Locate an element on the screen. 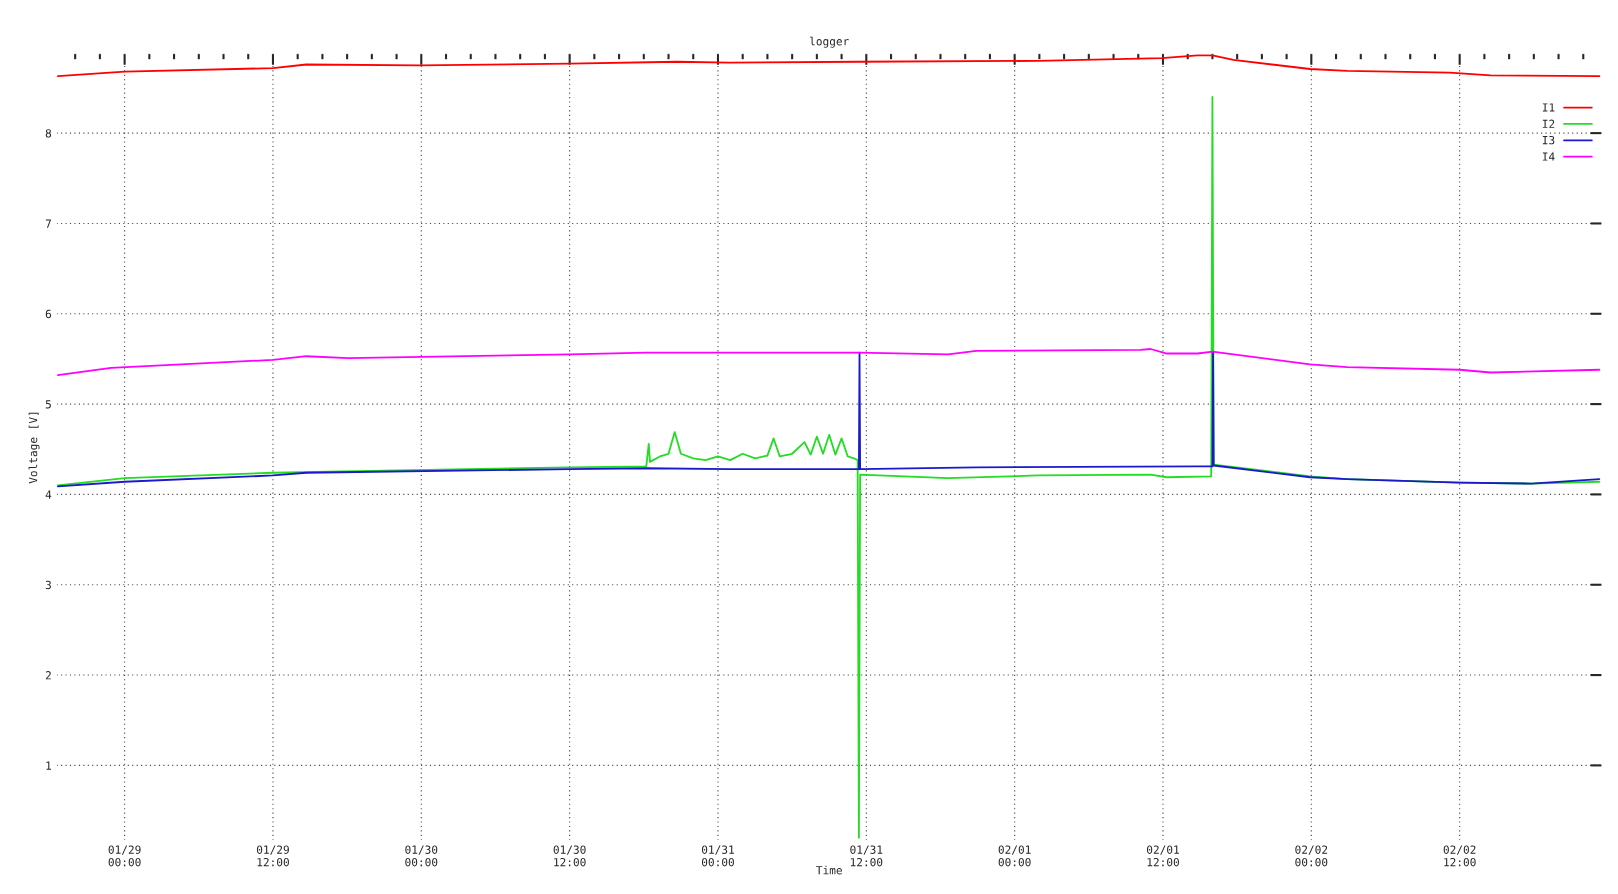 This screenshot has width=1618, height=894. y-tick-label: 8 is located at coordinates (48, 133).